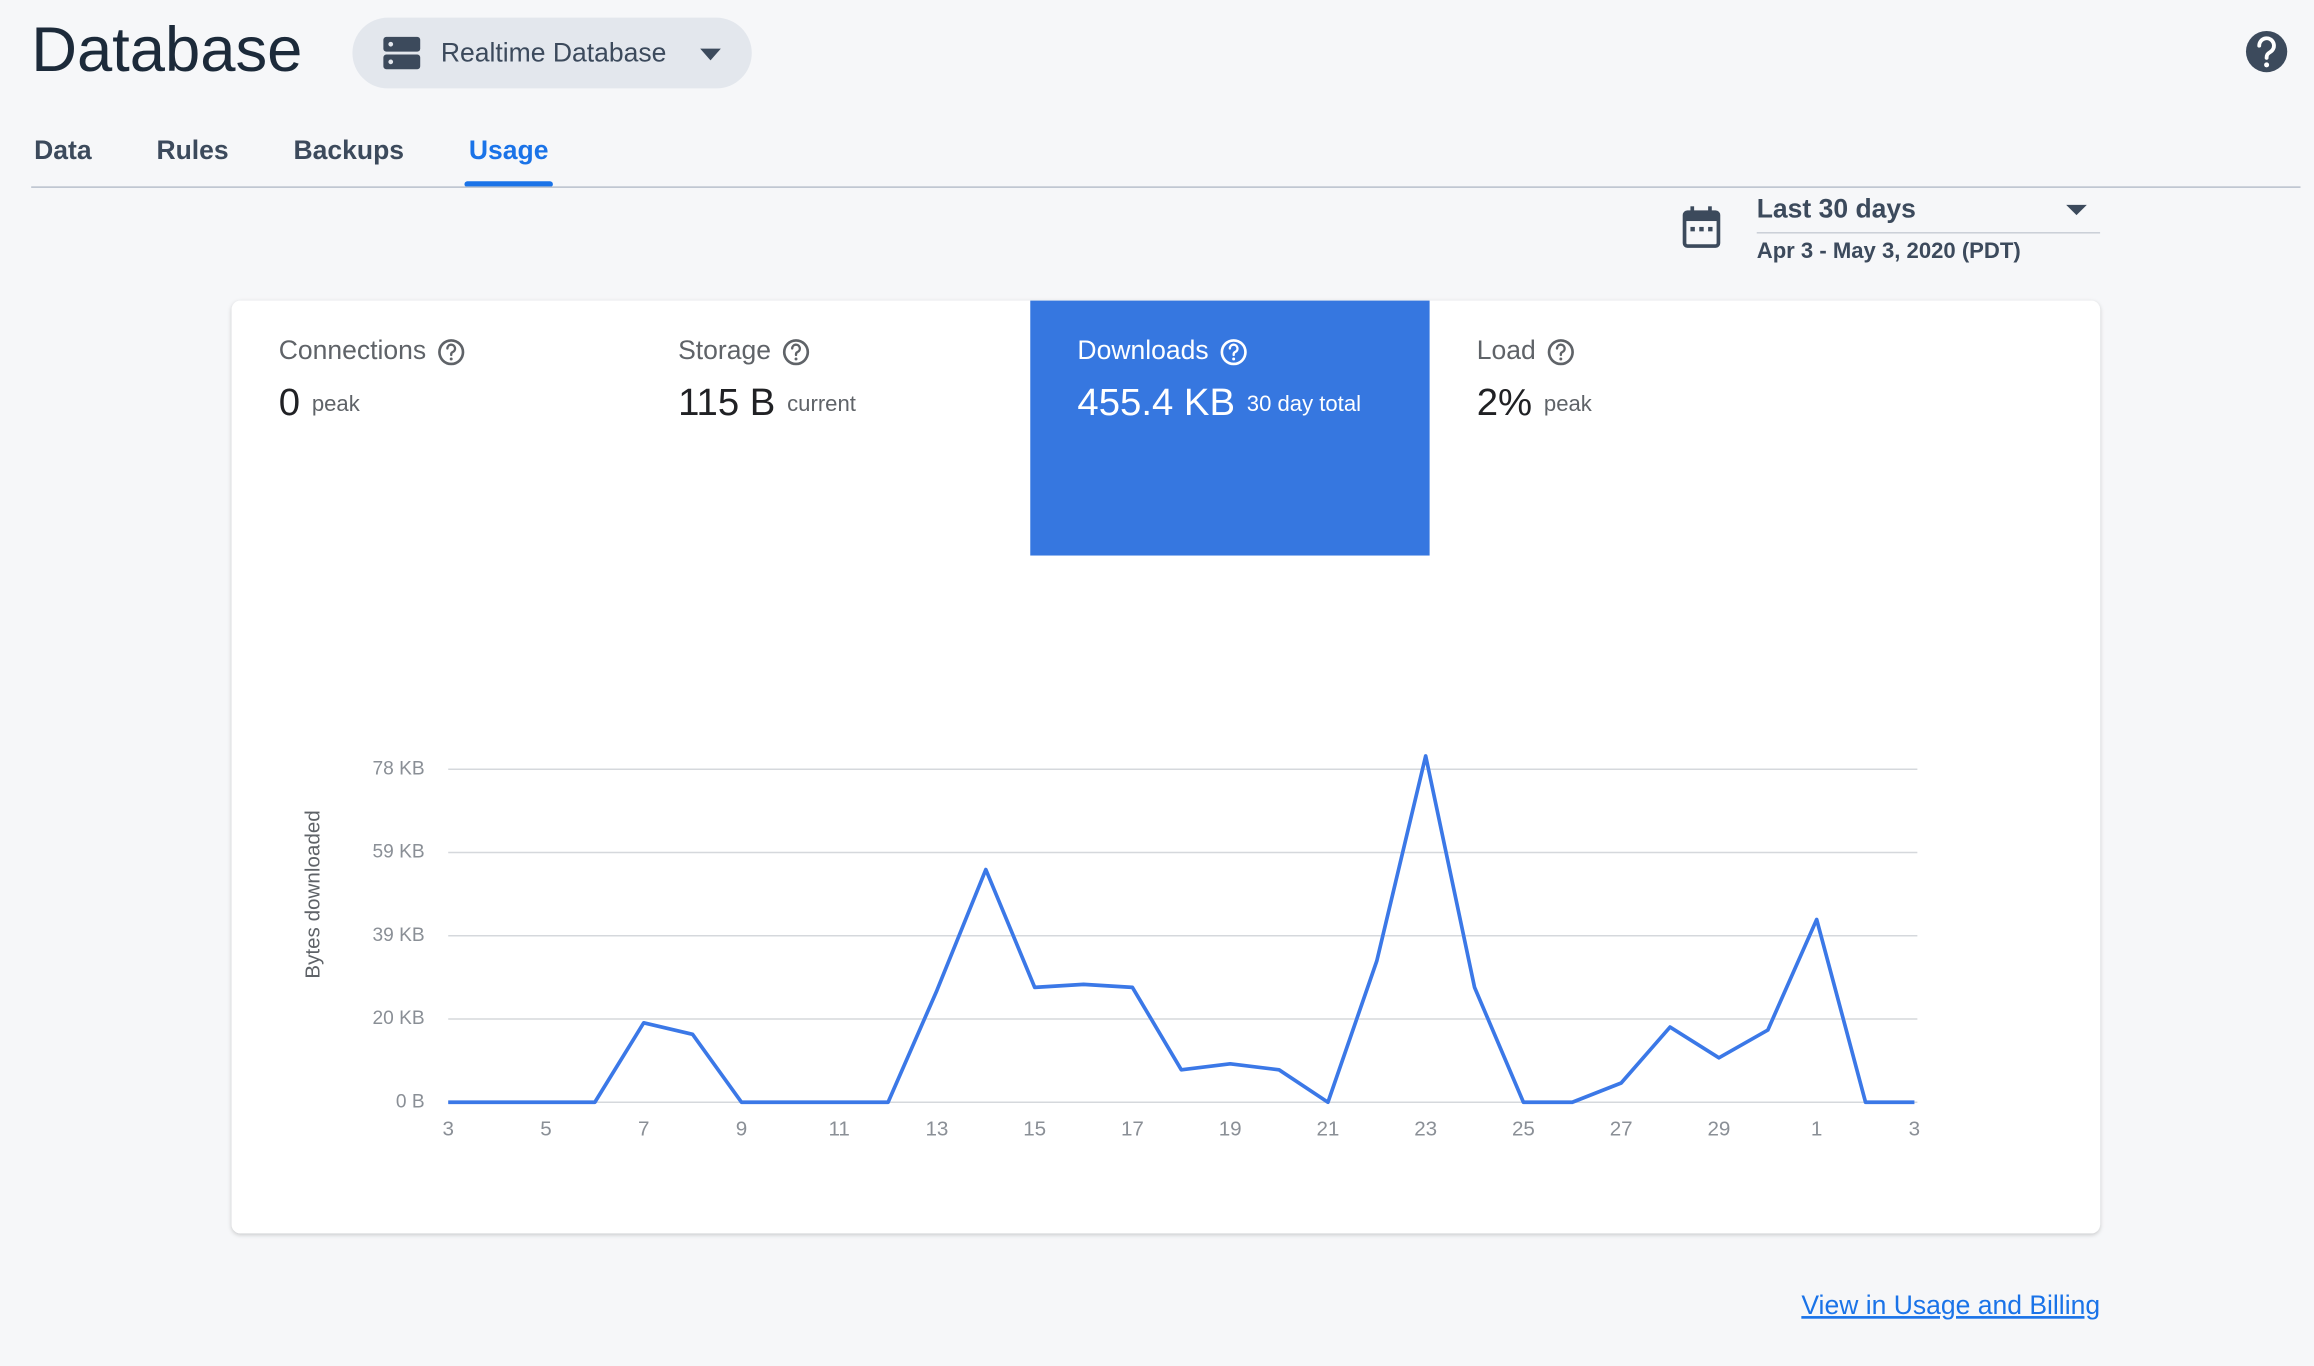 This screenshot has width=2314, height=1366. What do you see at coordinates (1304, 403) in the screenshot?
I see `metric-unit: 30 day total` at bounding box center [1304, 403].